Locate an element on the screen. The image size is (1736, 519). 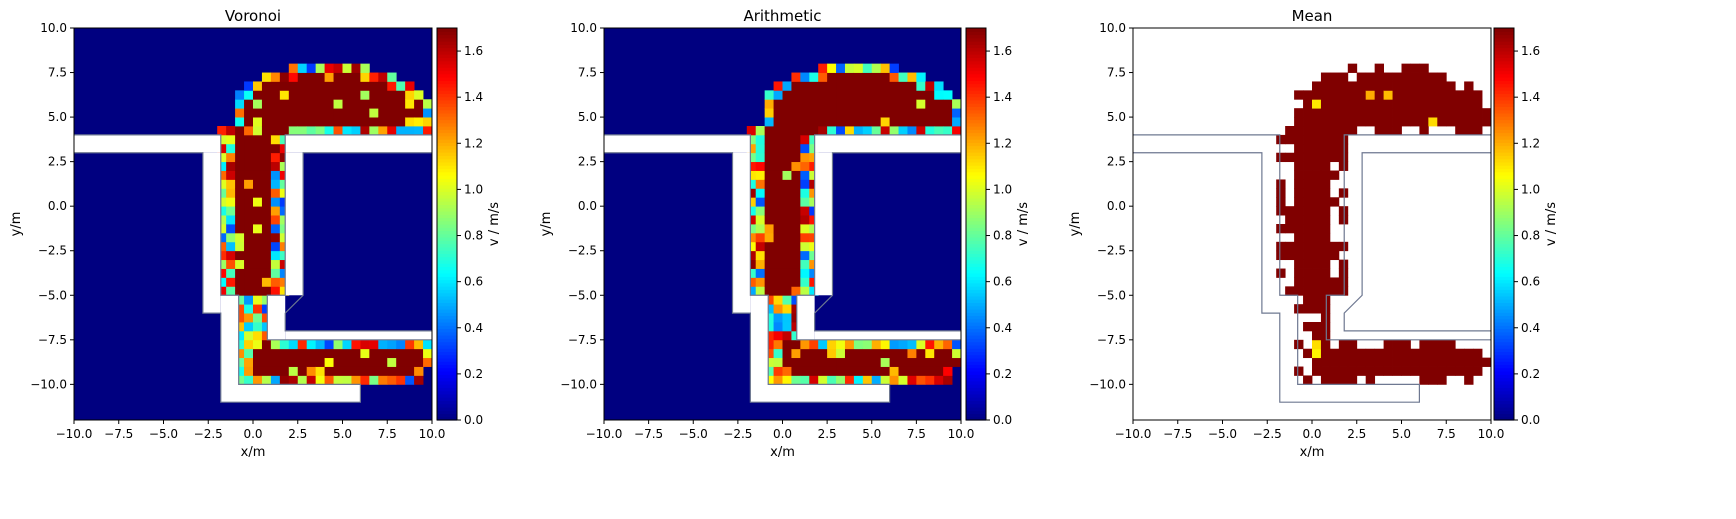
x-tick-label: −2.5 is located at coordinates (737, 434).